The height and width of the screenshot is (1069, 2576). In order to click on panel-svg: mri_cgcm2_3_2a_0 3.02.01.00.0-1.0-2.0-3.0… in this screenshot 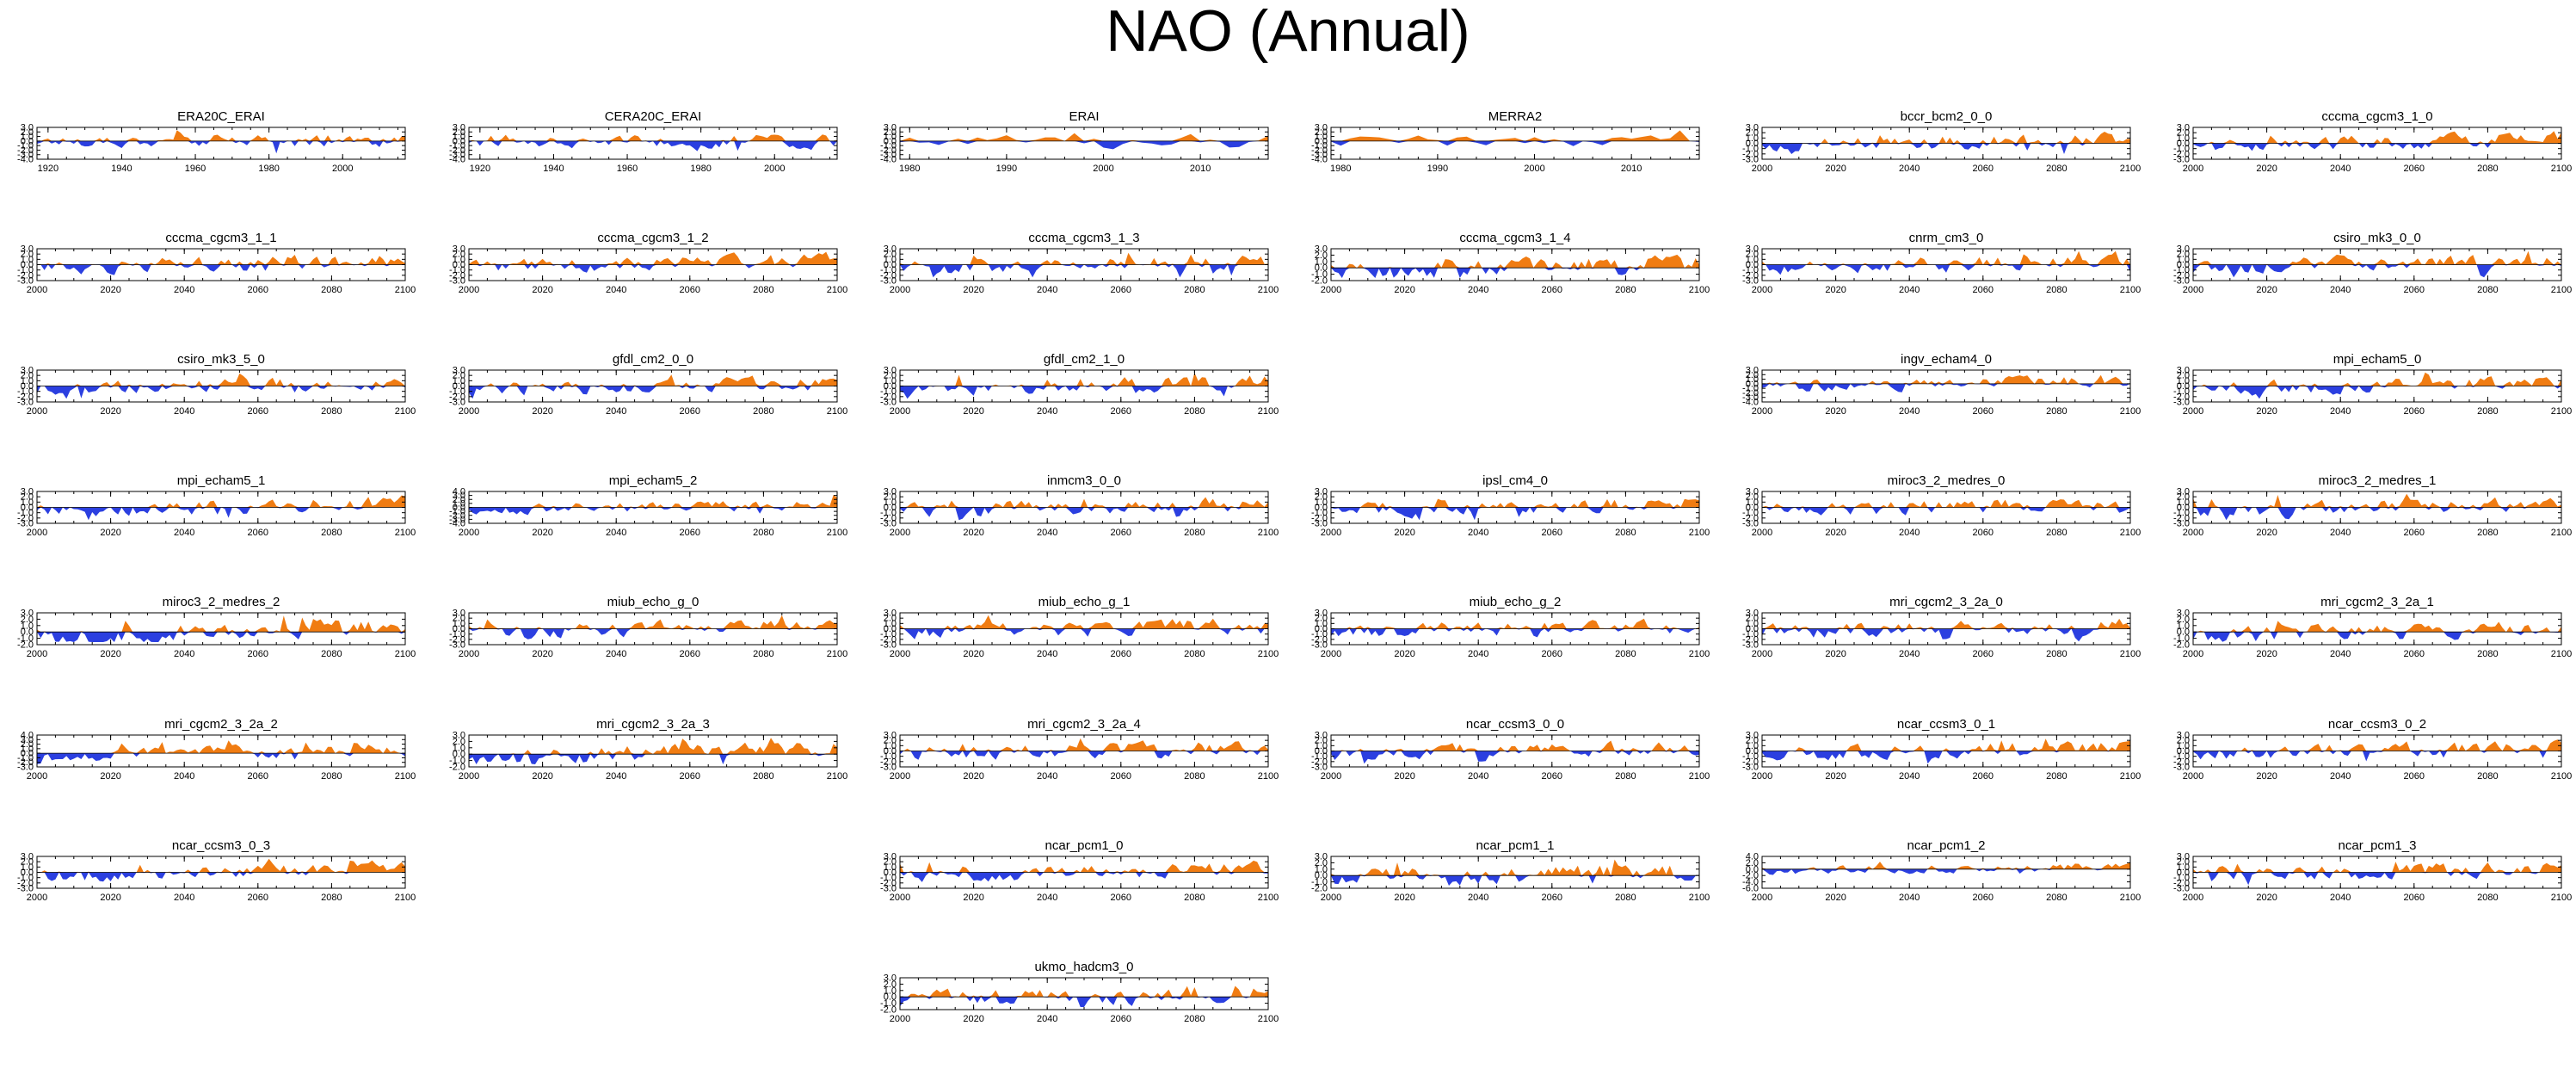, I will do `click(1942, 627)`.